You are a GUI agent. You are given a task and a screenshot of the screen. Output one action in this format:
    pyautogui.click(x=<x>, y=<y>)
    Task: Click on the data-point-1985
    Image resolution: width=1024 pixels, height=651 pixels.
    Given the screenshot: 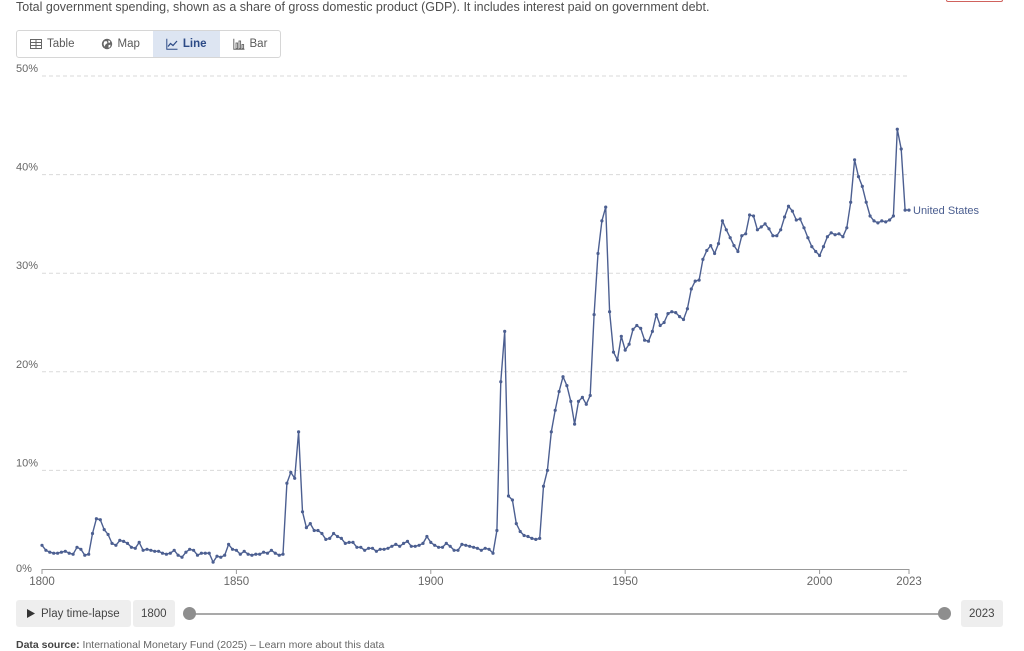 What is the action you would take?
    pyautogui.click(x=761, y=227)
    